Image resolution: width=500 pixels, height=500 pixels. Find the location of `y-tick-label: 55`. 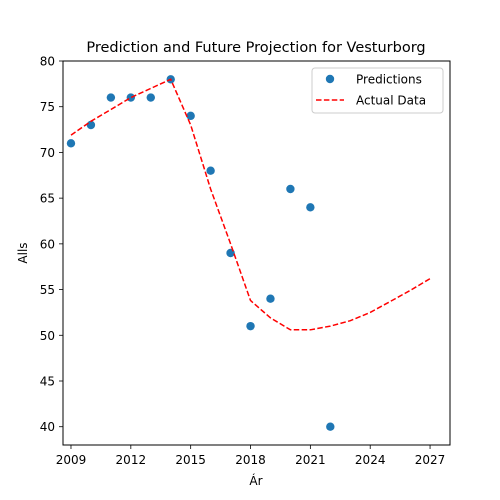

y-tick-label: 55 is located at coordinates (47, 290).